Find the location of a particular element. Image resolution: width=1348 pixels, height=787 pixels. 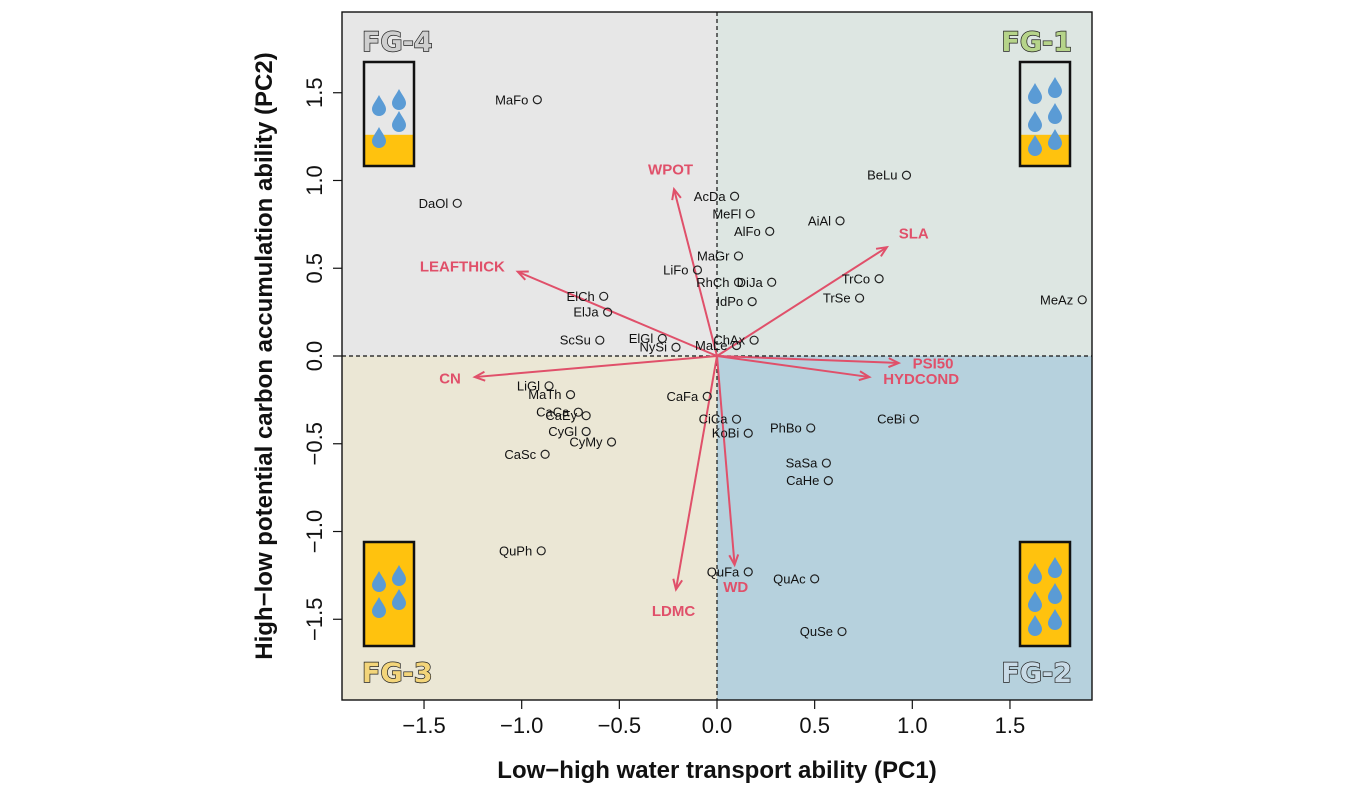

y-tick-label: 0.5 is located at coordinates (314, 268).